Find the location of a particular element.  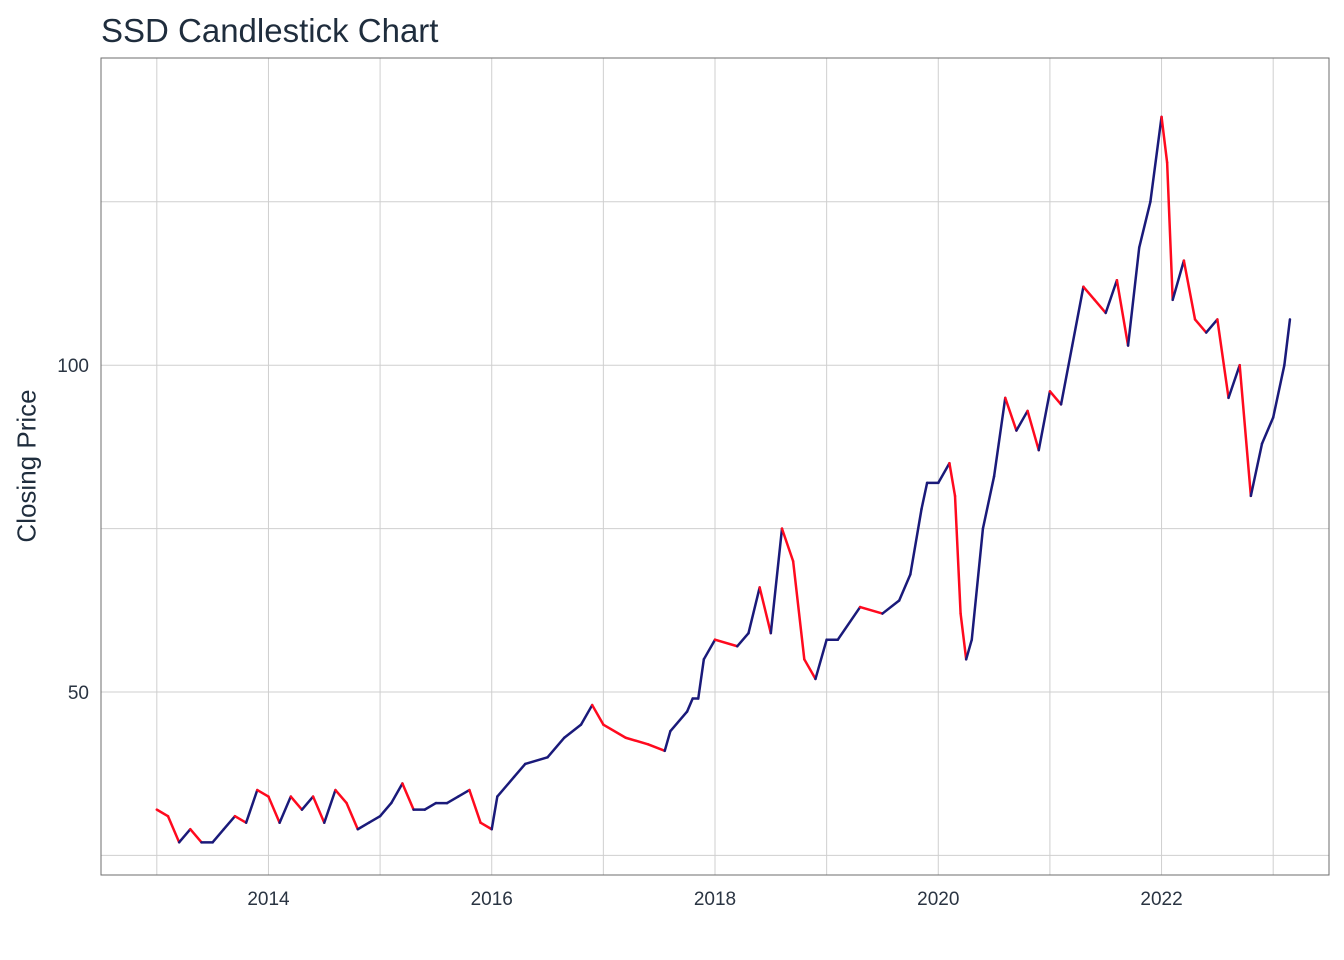

x-tick-label: 2014 is located at coordinates (268, 899).